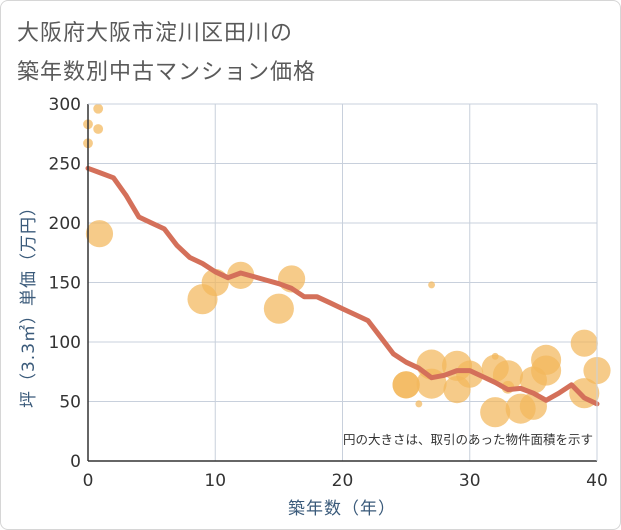  I want to click on chart-title-line-1: 大阪府大阪市淀川区田川の, so click(155, 33).